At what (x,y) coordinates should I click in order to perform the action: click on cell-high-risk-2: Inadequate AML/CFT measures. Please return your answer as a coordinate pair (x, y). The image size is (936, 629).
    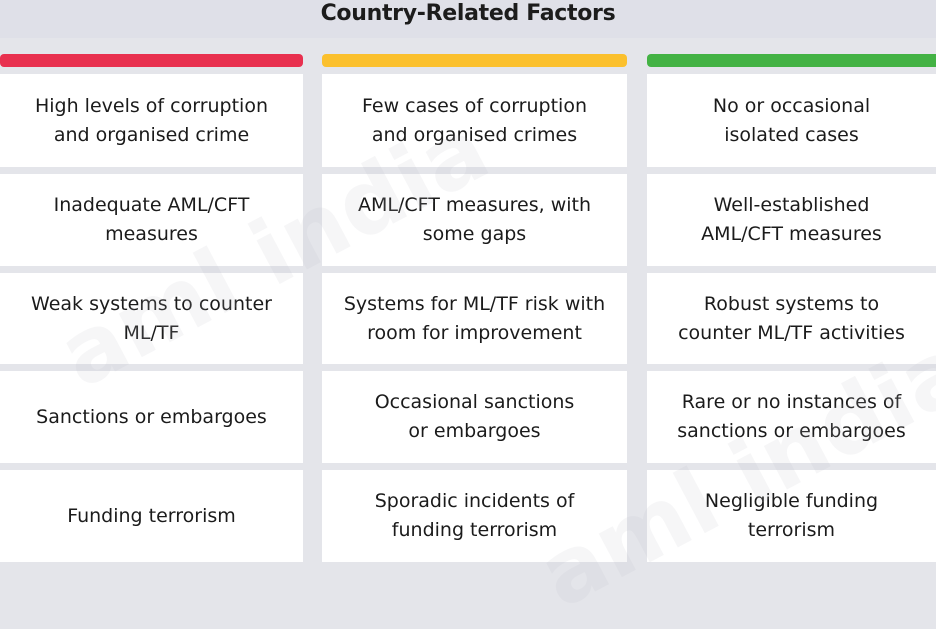
    Looking at the image, I should click on (151, 220).